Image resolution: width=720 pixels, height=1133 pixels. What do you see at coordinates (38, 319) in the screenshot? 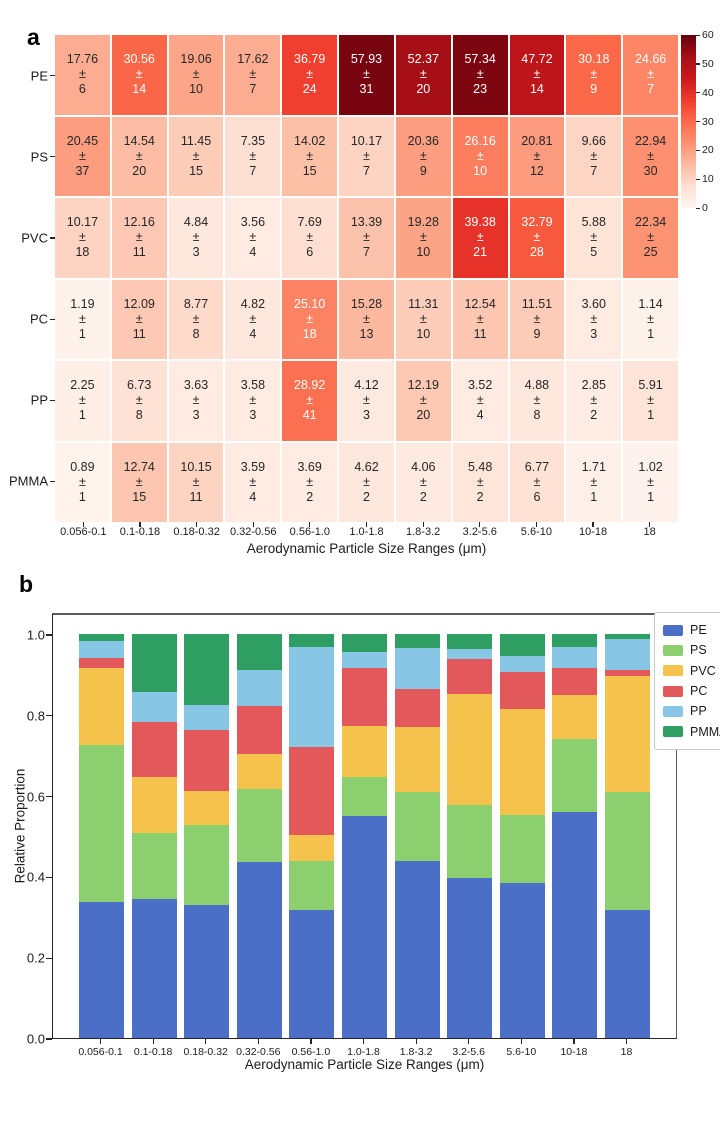
I see `row-label-PC: PC` at bounding box center [38, 319].